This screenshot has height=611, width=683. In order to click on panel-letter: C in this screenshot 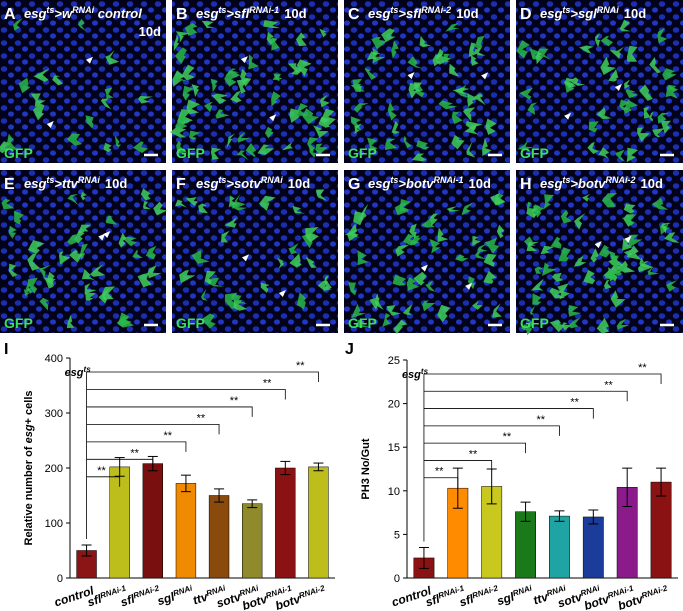, I will do `click(354, 14)`.